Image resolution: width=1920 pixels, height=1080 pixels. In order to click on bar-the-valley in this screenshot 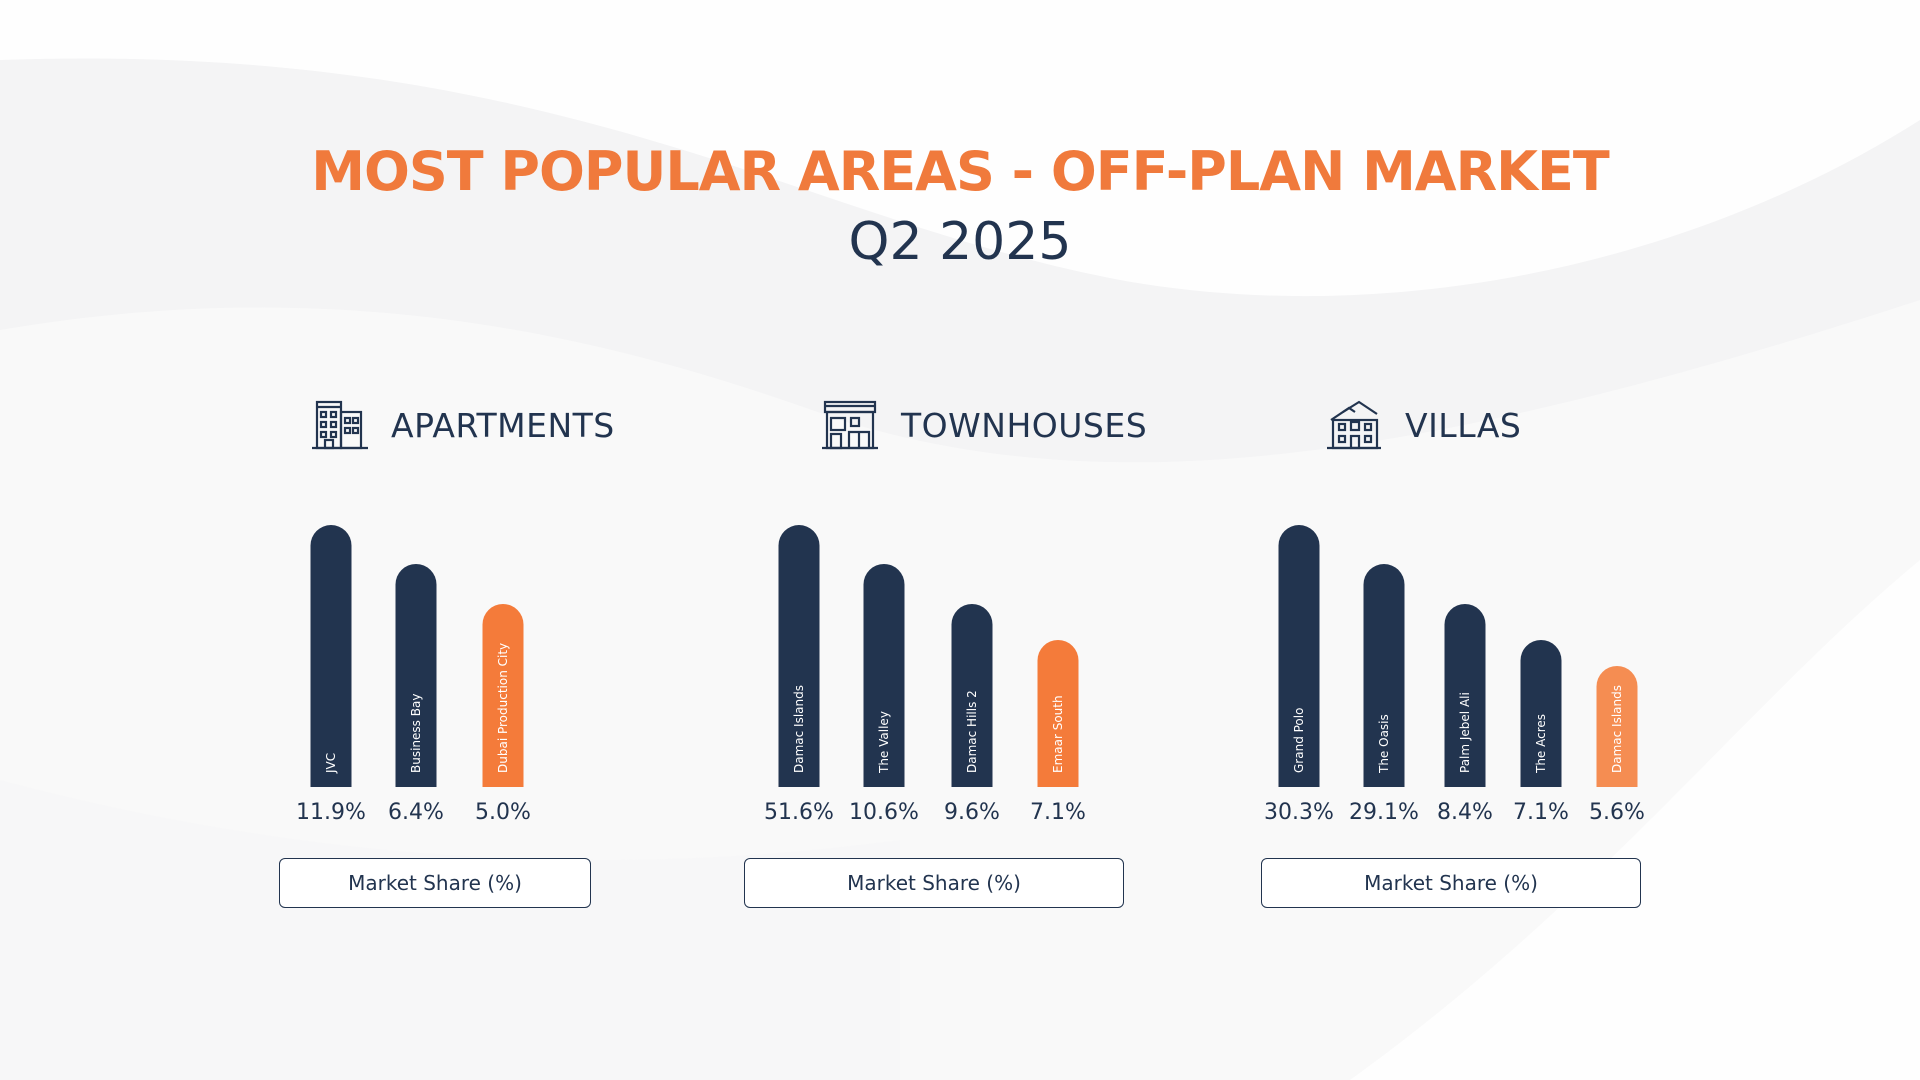, I will do `click(884, 675)`.